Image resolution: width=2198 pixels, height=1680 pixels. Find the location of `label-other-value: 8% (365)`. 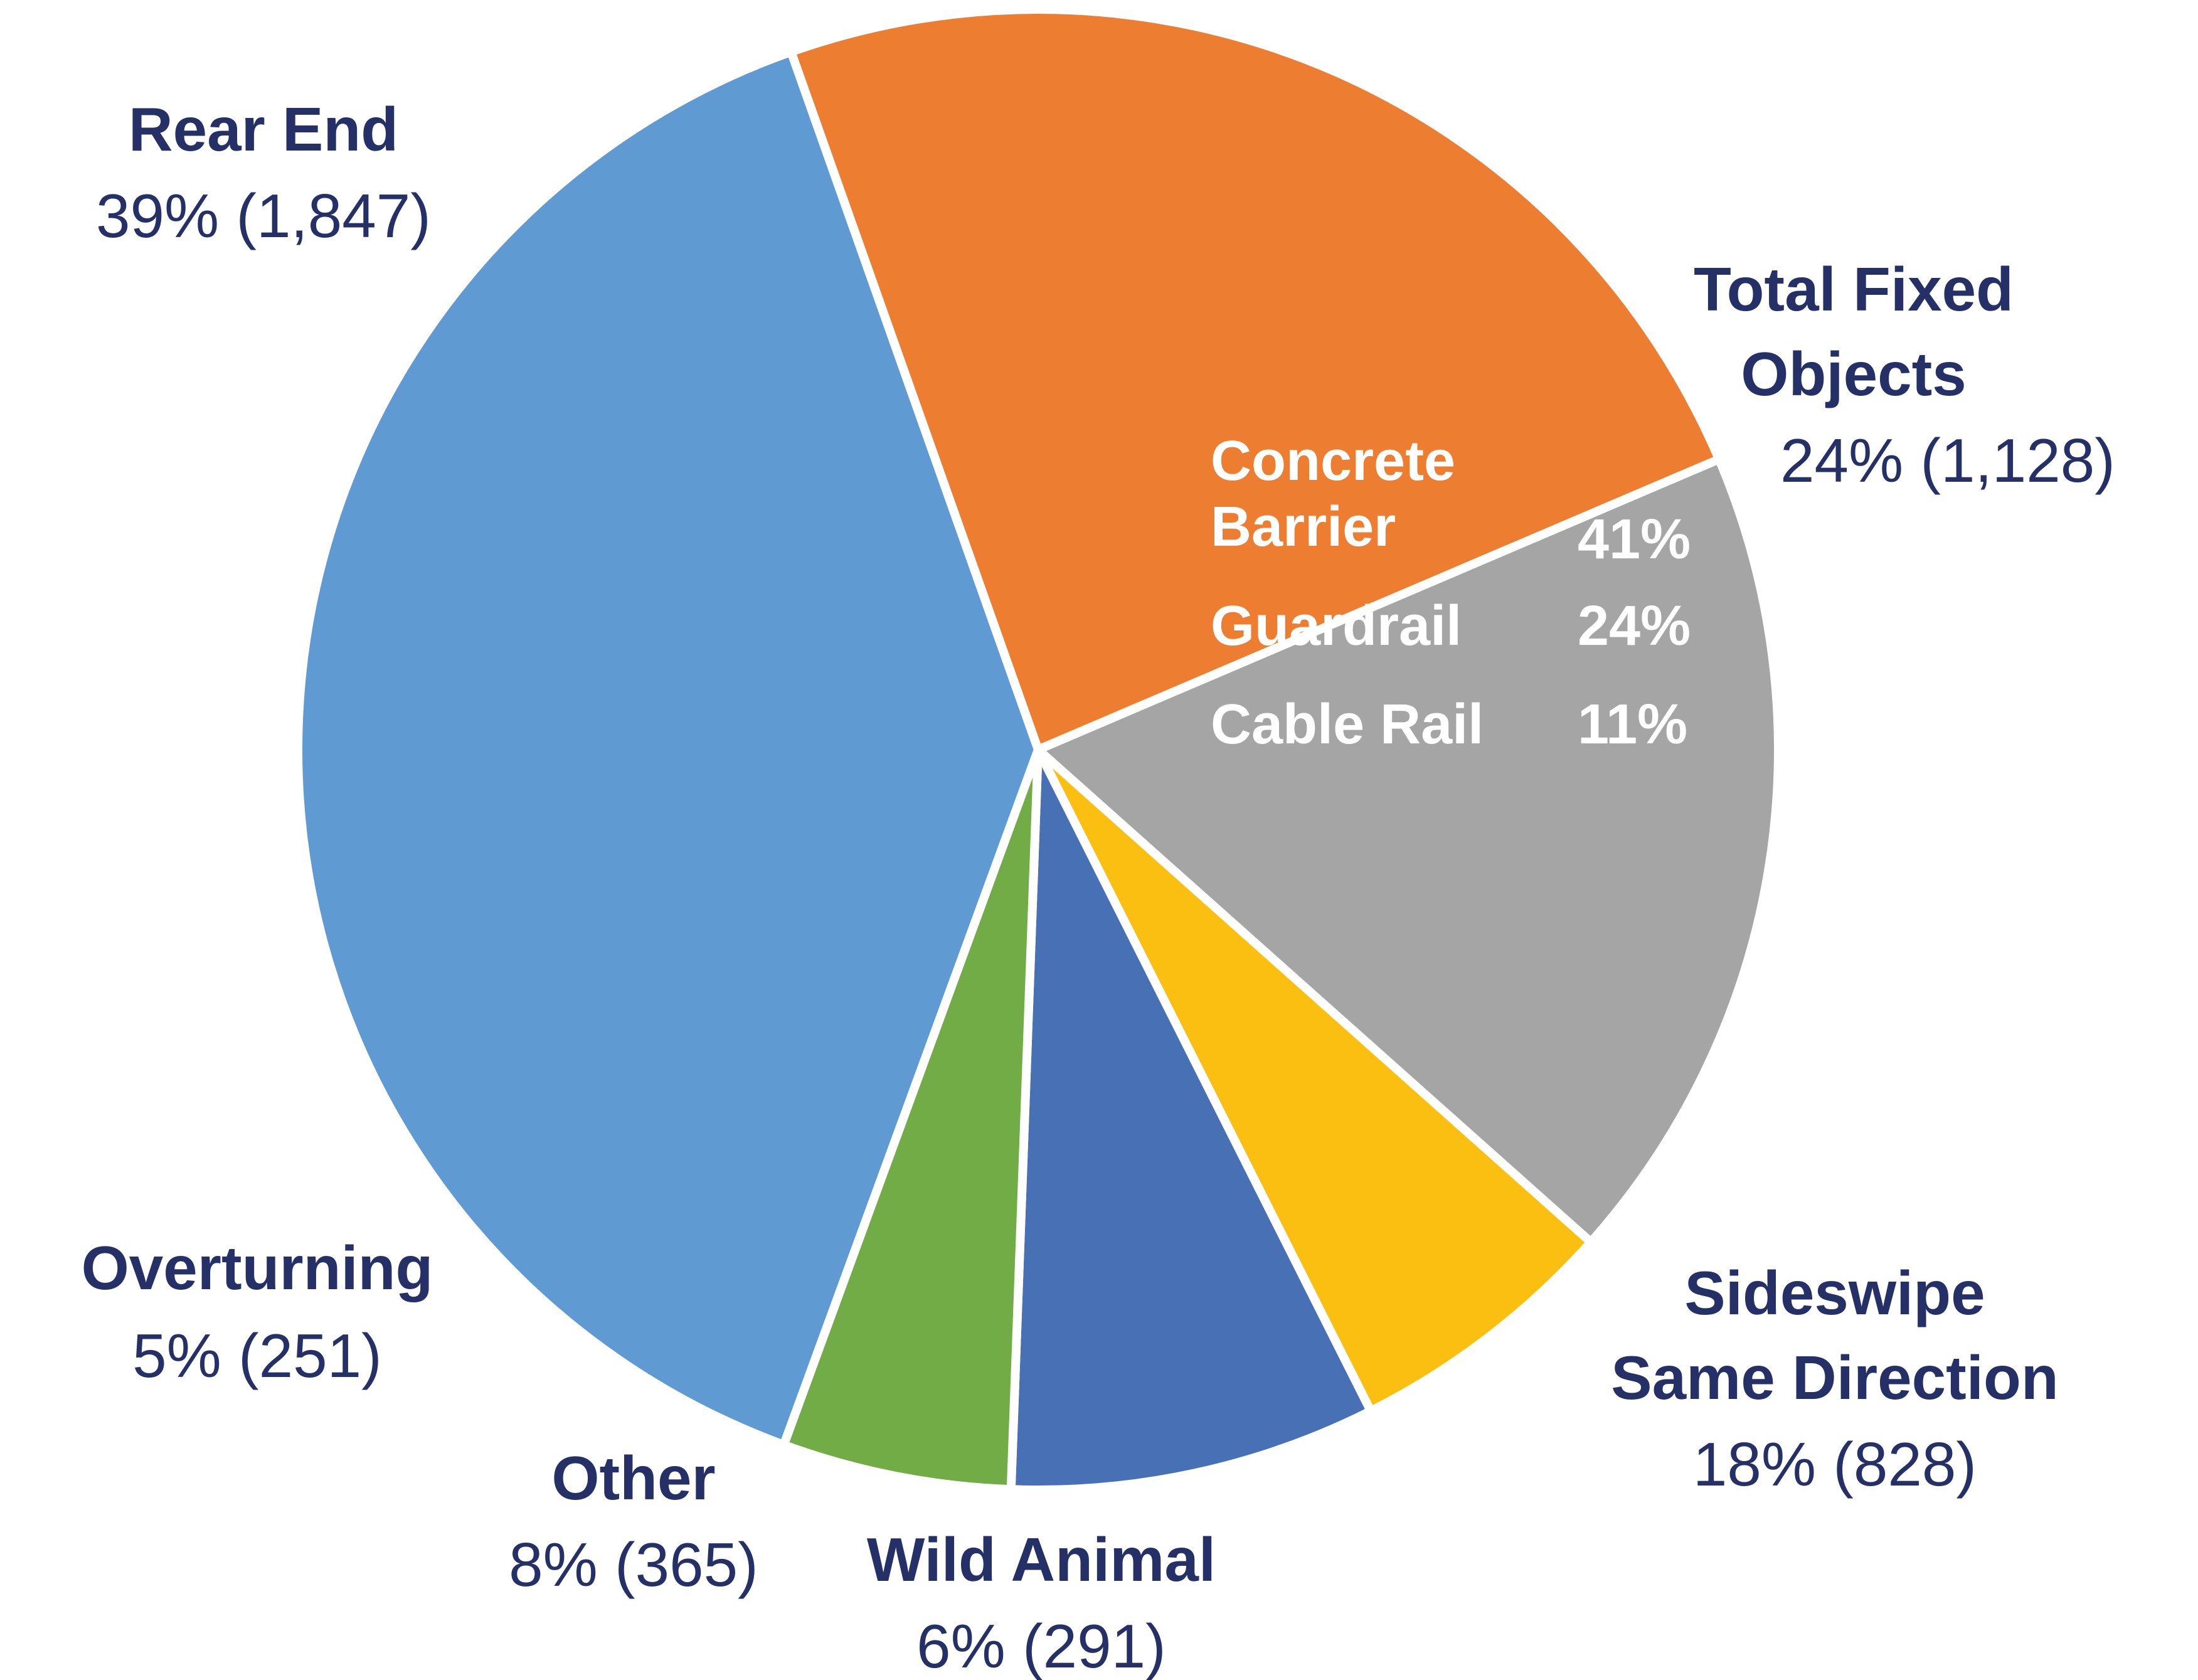

label-other-value: 8% (365) is located at coordinates (633, 1564).